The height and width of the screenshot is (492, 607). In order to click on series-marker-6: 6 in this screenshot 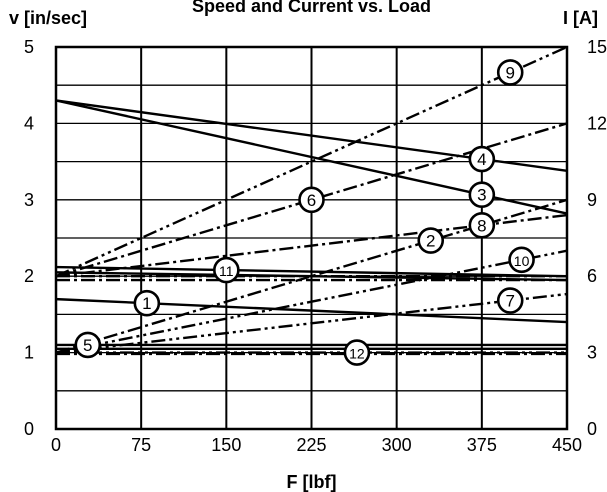, I will do `click(311, 200)`.